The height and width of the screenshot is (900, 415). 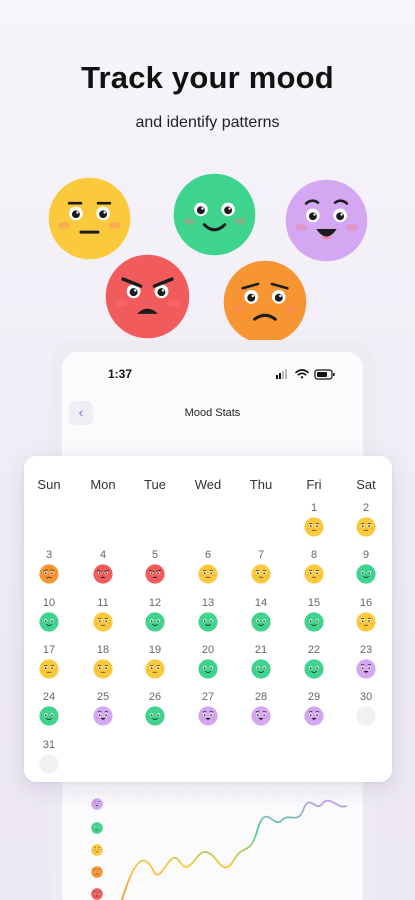 I want to click on wifi-icon, so click(x=302, y=374).